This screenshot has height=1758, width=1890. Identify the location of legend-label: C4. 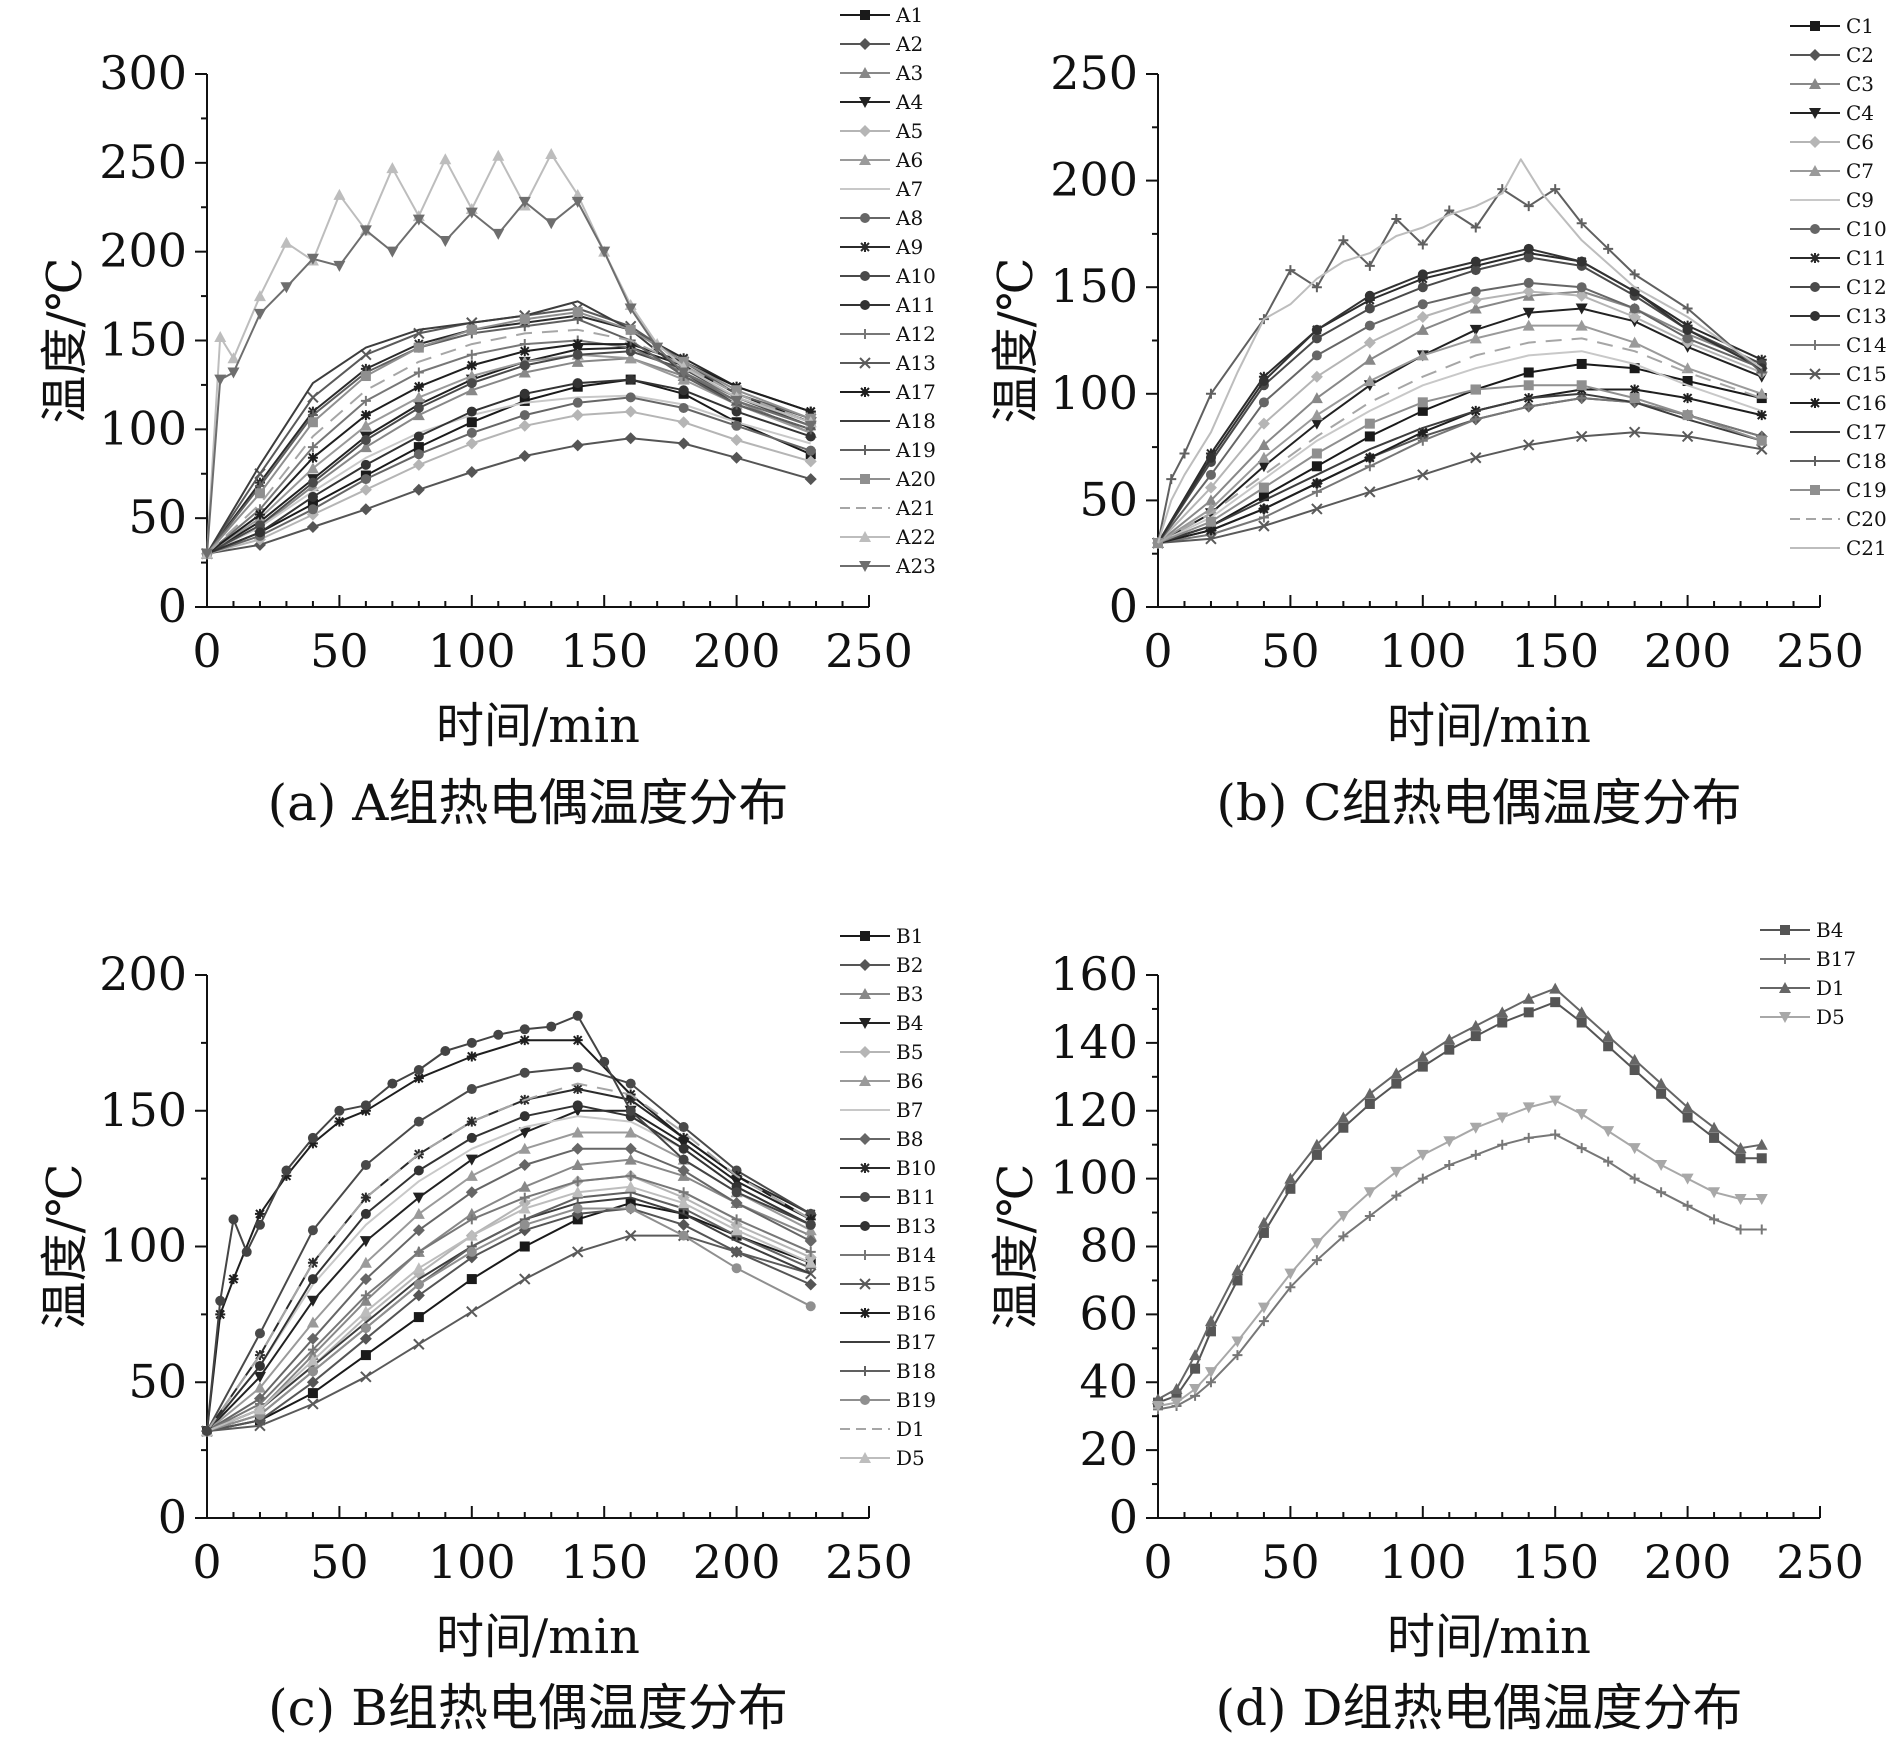
(1860, 113).